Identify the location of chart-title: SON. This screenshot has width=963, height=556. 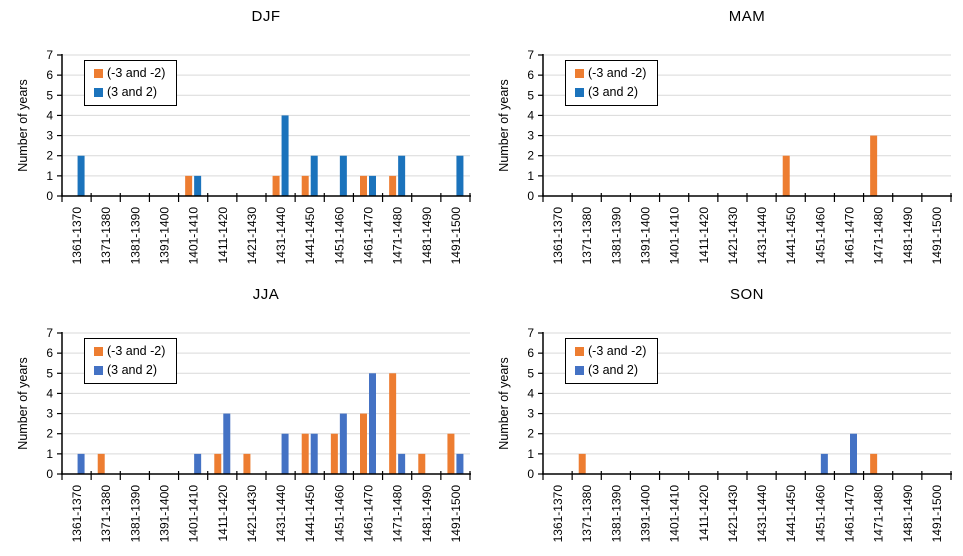
(746, 294).